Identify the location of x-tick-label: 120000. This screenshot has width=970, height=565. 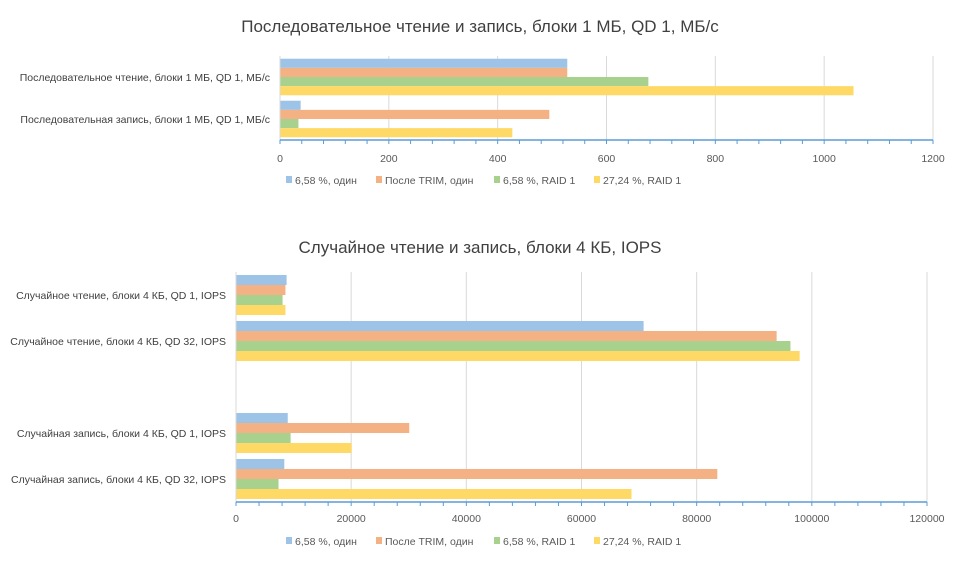
(926, 519).